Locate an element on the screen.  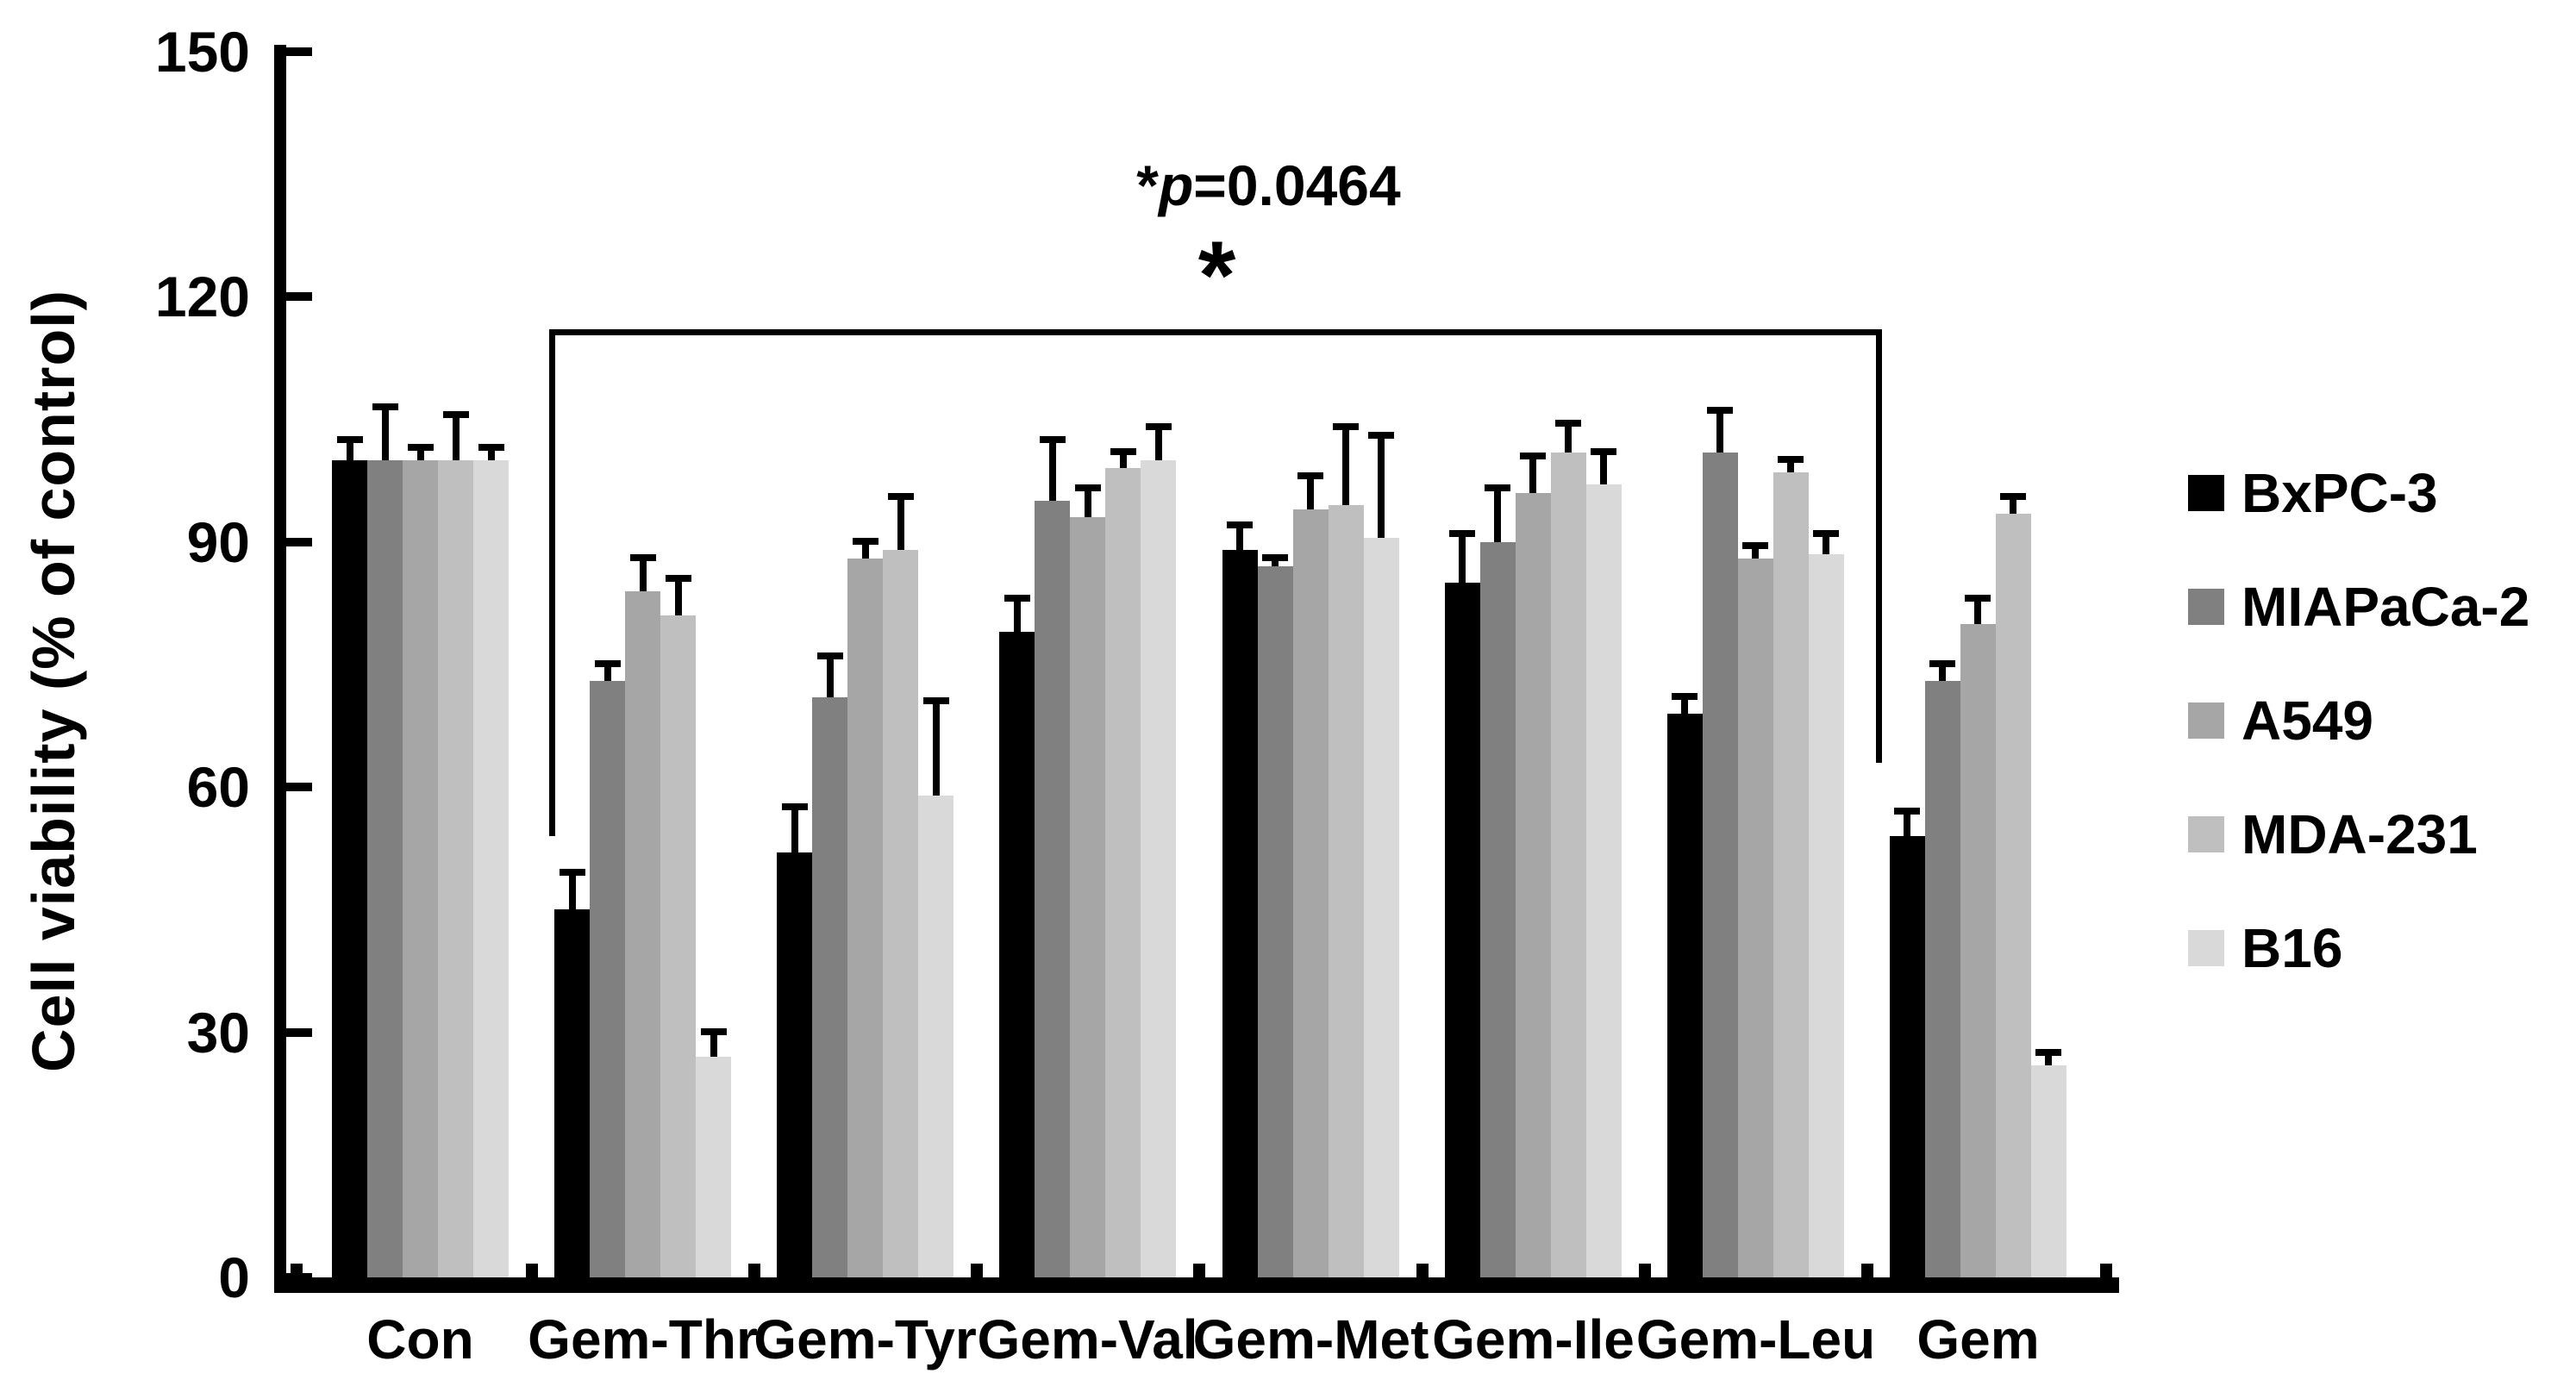
bar-mda-231-gem is located at coordinates (2013, 884).